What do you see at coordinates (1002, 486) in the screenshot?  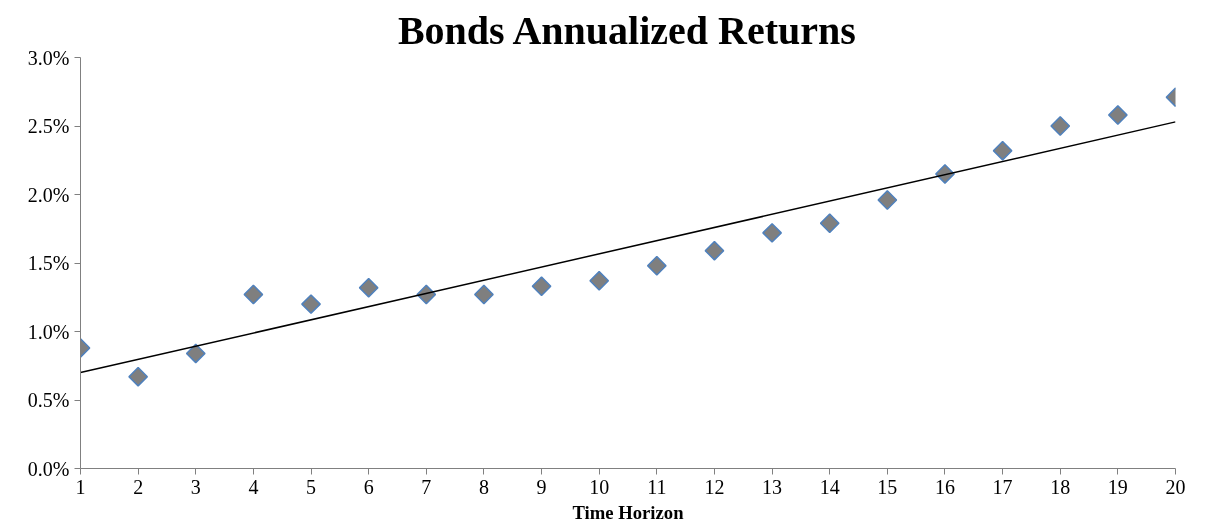 I see `x-tick-label: 17` at bounding box center [1002, 486].